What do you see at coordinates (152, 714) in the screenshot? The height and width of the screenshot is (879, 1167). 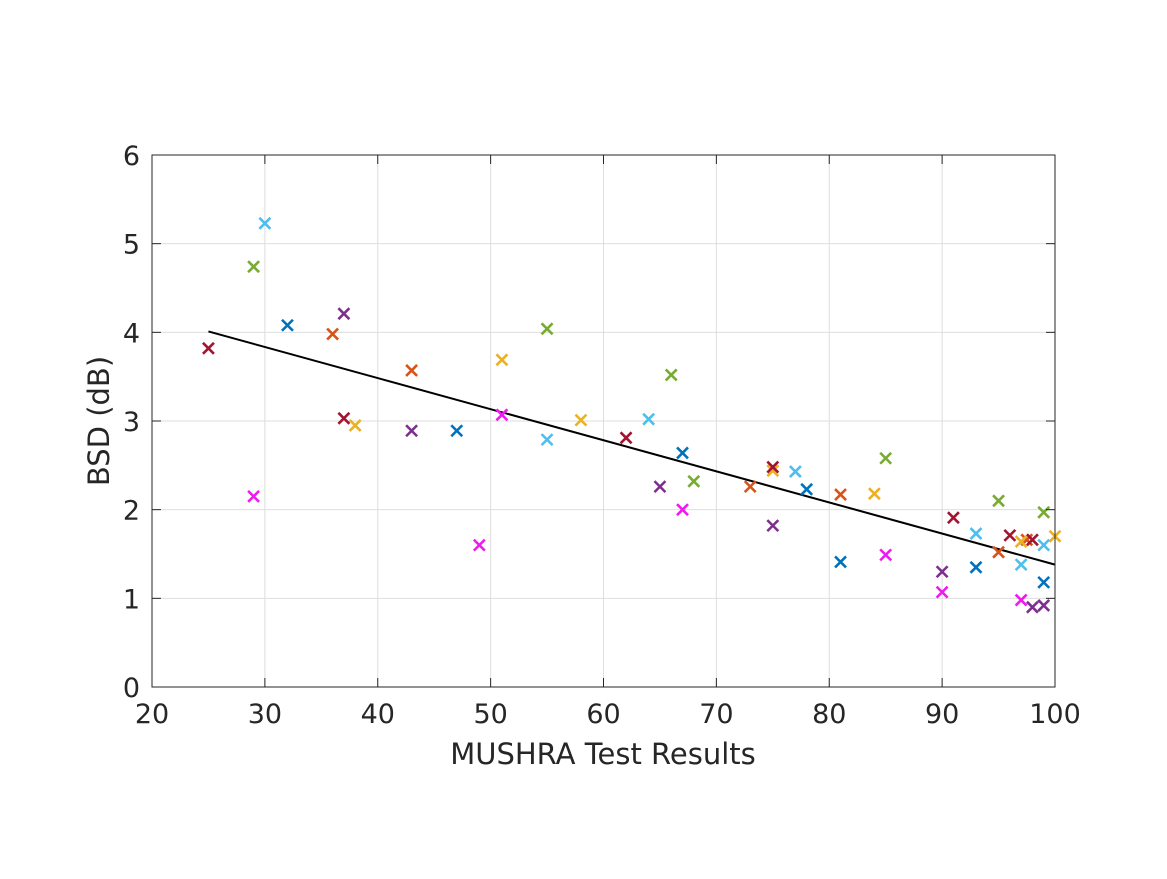 I see `x-tick-label: 20` at bounding box center [152, 714].